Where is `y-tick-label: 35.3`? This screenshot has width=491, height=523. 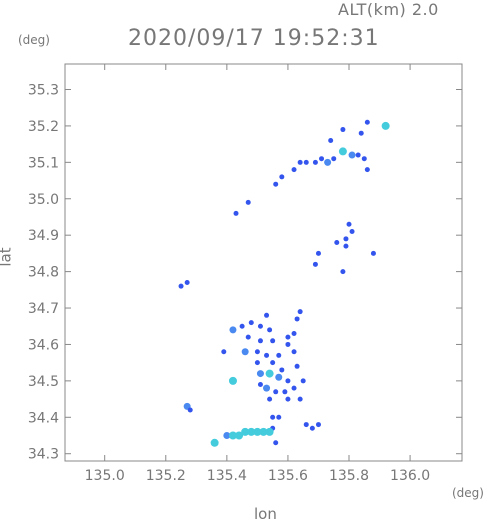 y-tick-label: 35.3 is located at coordinates (43, 90).